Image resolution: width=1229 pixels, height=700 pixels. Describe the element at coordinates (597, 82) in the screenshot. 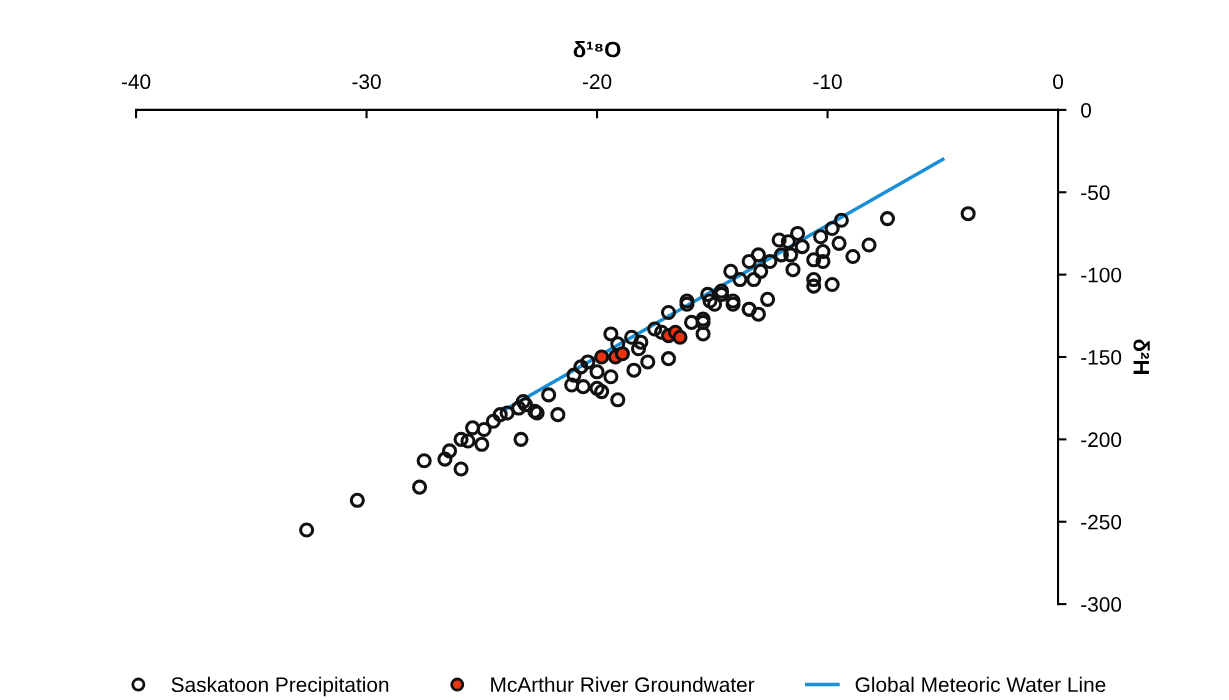

I see `x-tick-label: -20` at that location.